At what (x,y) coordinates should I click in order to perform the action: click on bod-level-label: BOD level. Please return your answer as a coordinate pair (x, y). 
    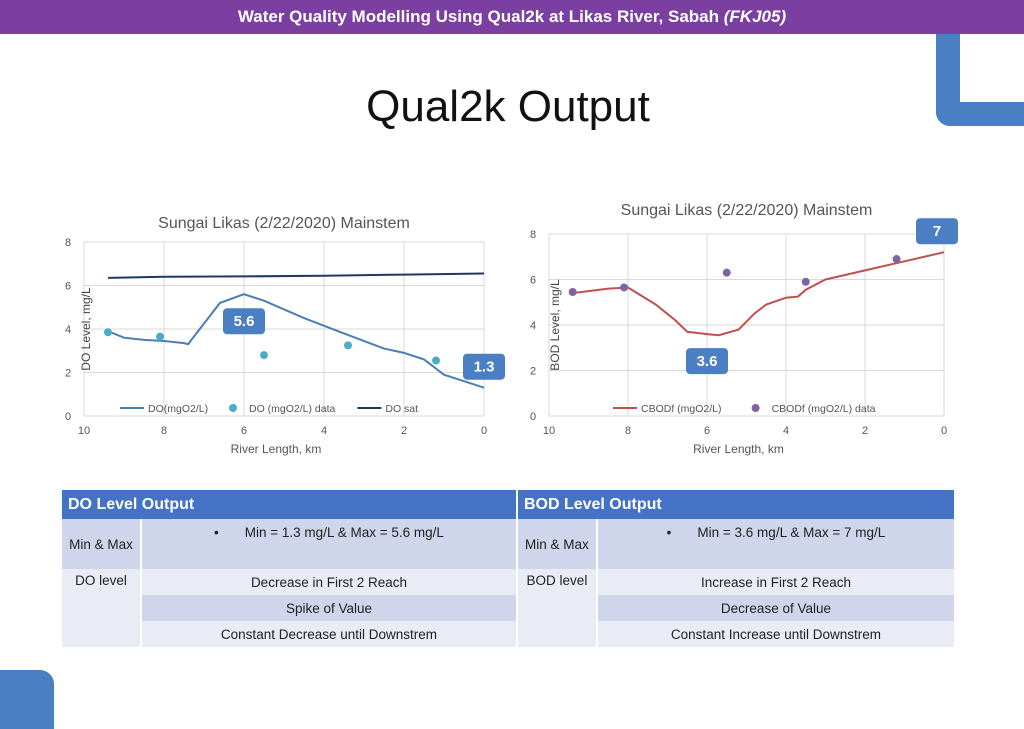
    Looking at the image, I should click on (556, 608).